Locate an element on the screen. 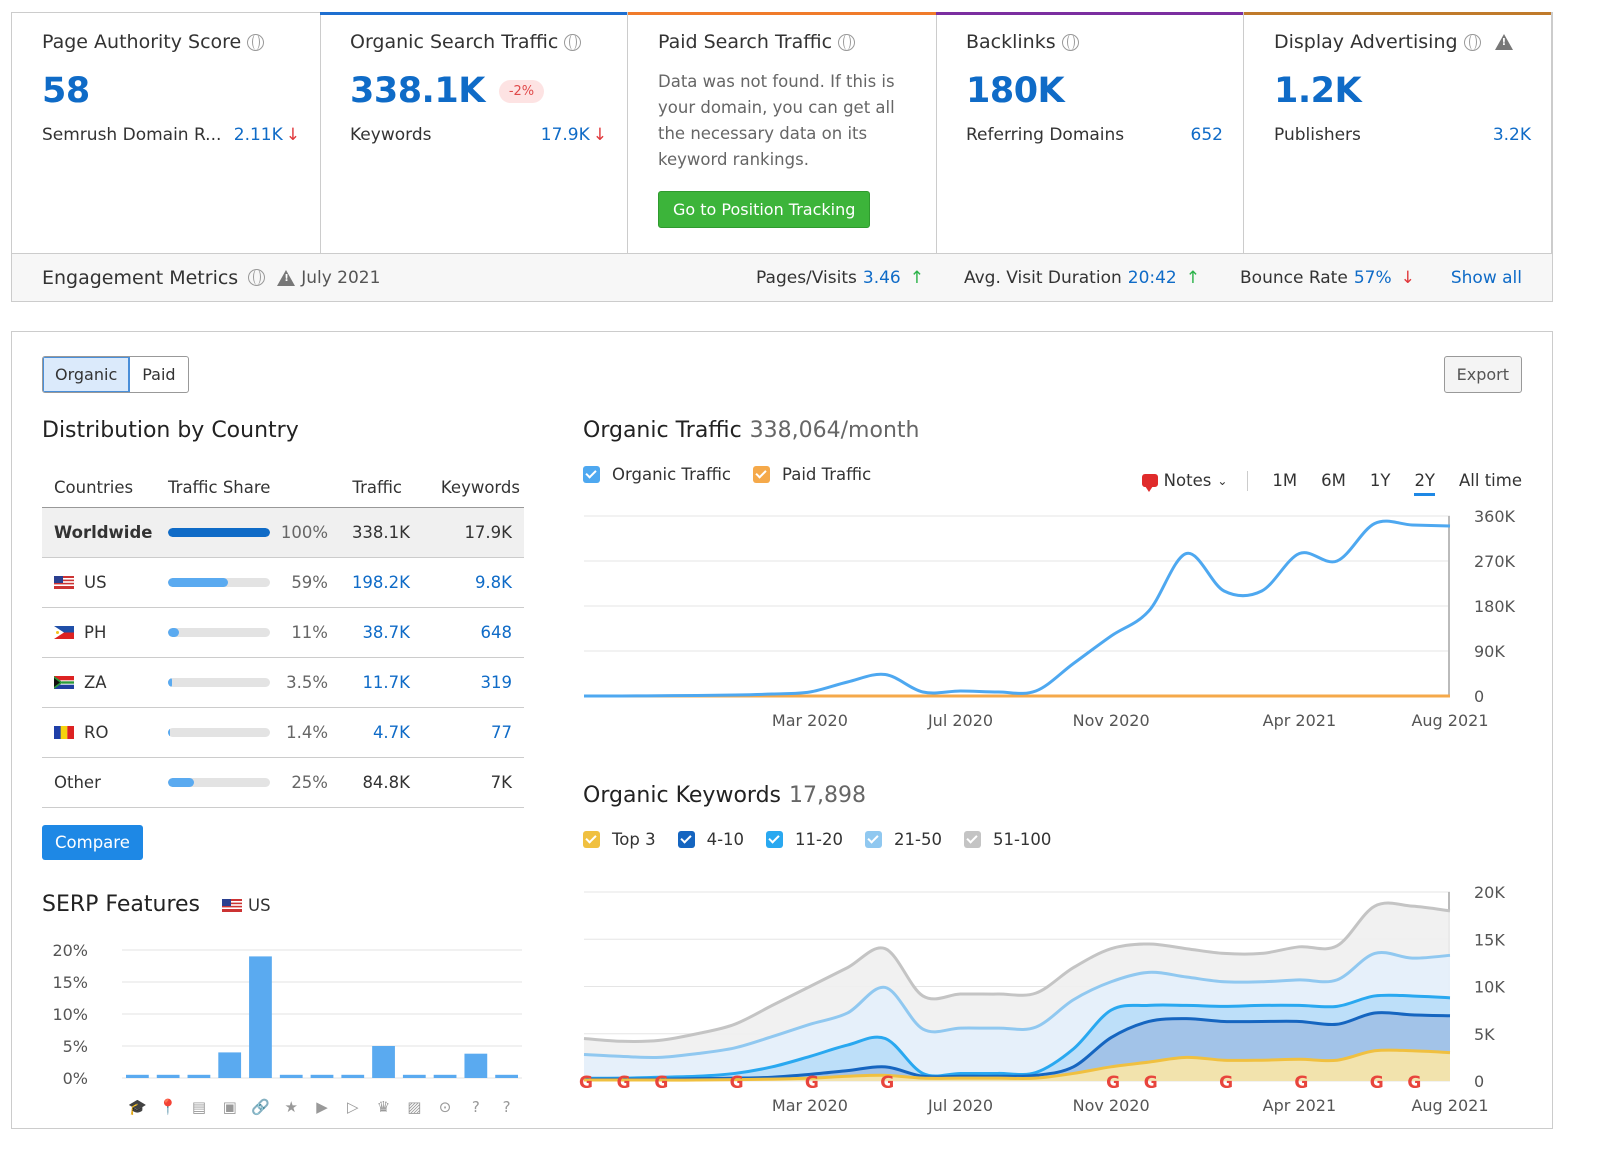 The height and width of the screenshot is (1162, 1600). keywords-value: 9.8K is located at coordinates (493, 582).